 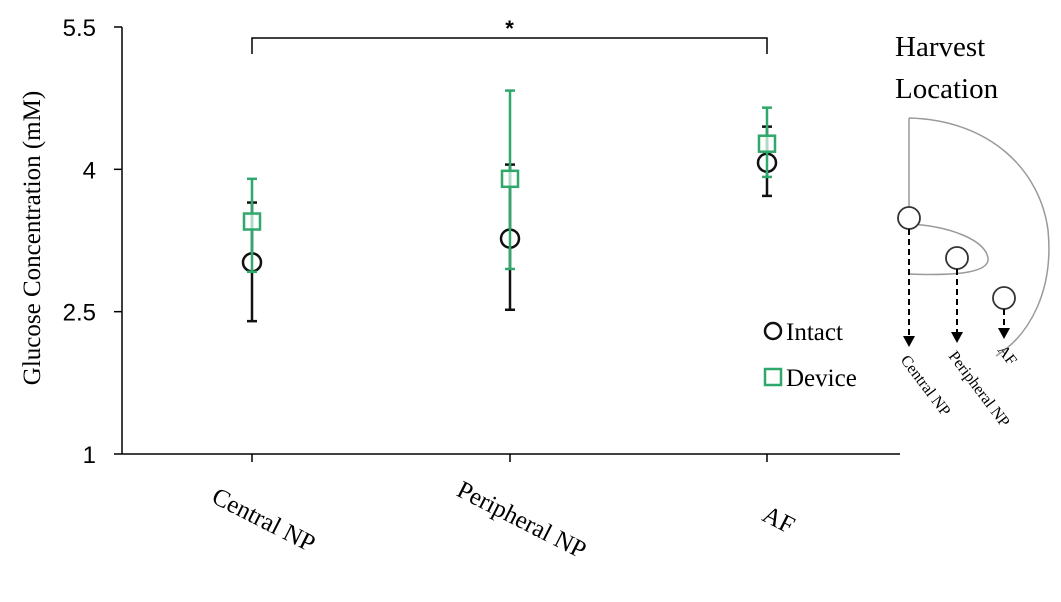 I want to click on peripheral-np-site, so click(x=957, y=258).